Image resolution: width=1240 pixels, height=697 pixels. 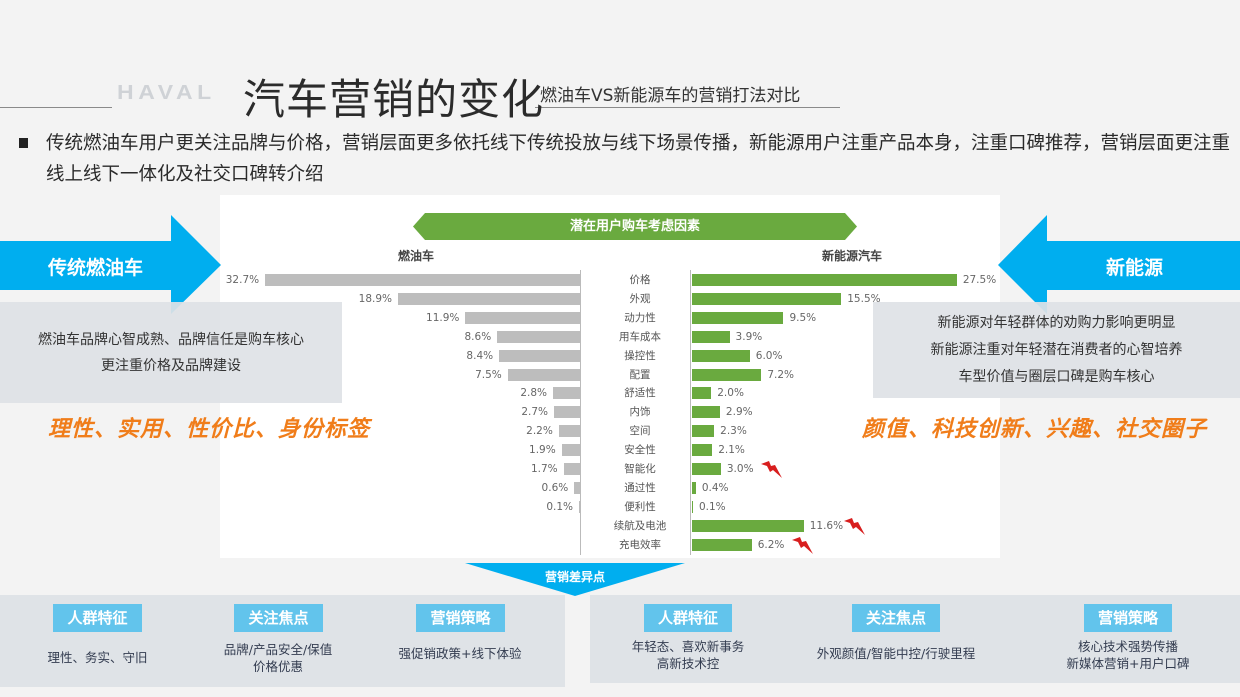 What do you see at coordinates (56, 107) in the screenshot?
I see `header-rule-left` at bounding box center [56, 107].